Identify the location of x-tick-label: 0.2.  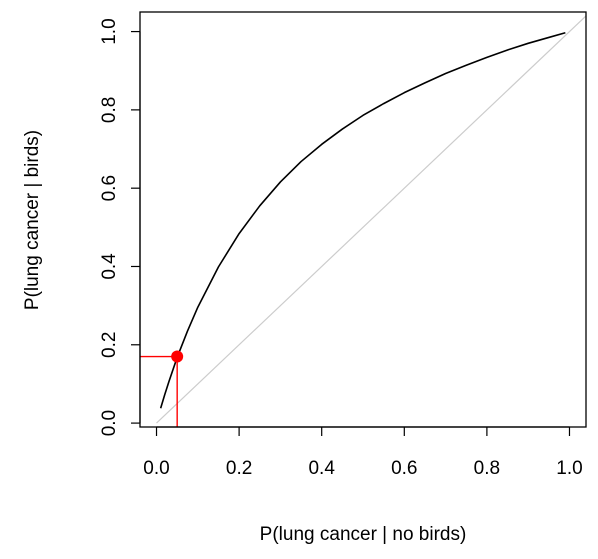
(239, 468).